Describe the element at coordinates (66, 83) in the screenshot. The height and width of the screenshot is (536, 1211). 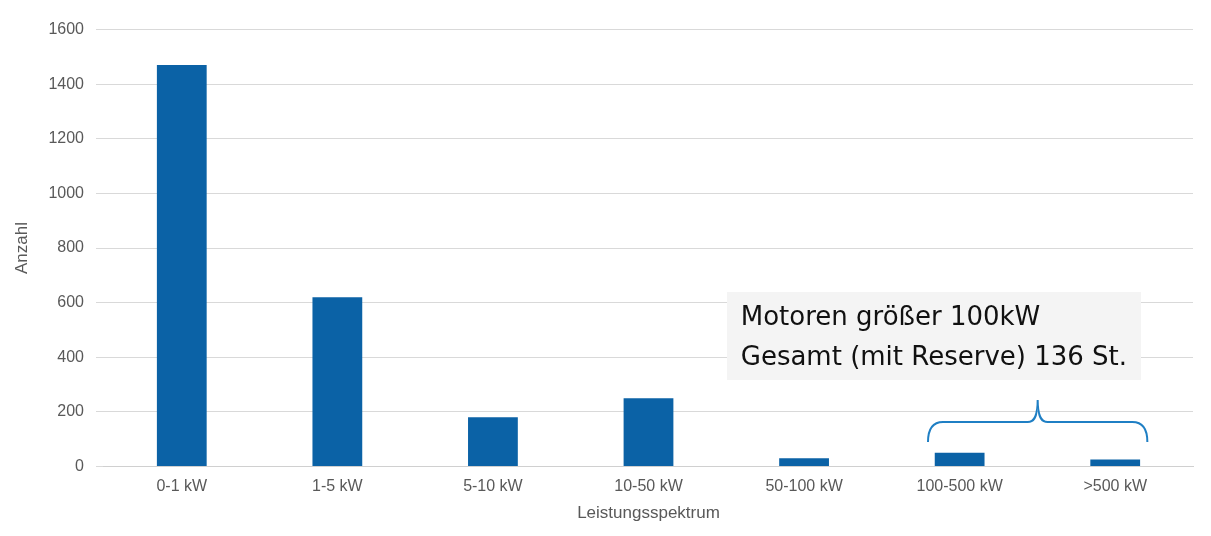
I see `y-tick-label: 1400` at that location.